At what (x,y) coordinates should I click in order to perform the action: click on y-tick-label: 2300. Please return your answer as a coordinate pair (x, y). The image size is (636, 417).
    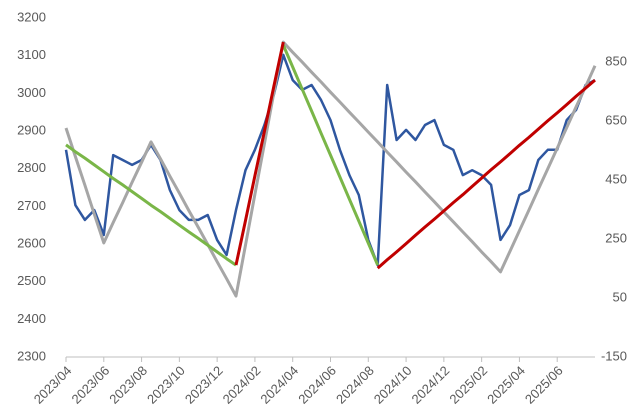
    Looking at the image, I should click on (31, 355).